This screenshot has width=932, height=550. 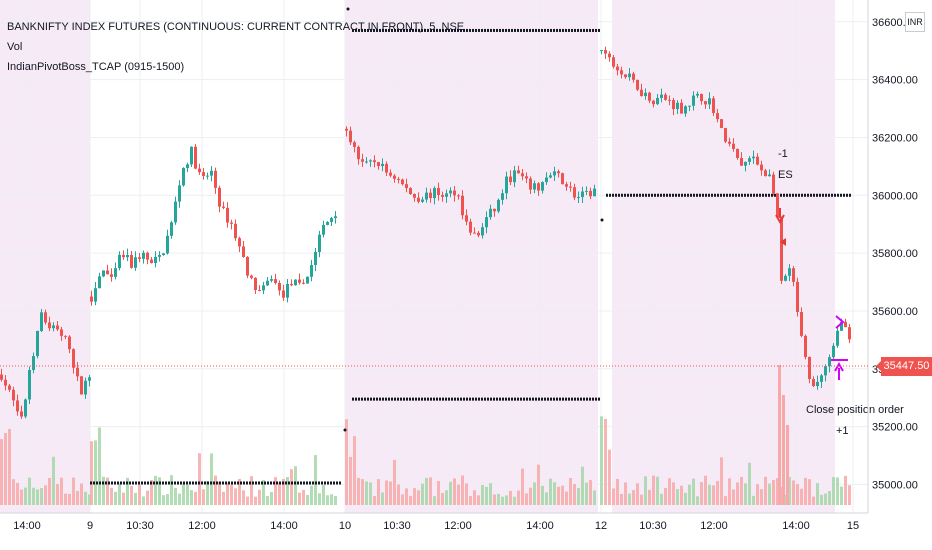 What do you see at coordinates (714, 526) in the screenshot?
I see `x-tick-label: 12:00` at bounding box center [714, 526].